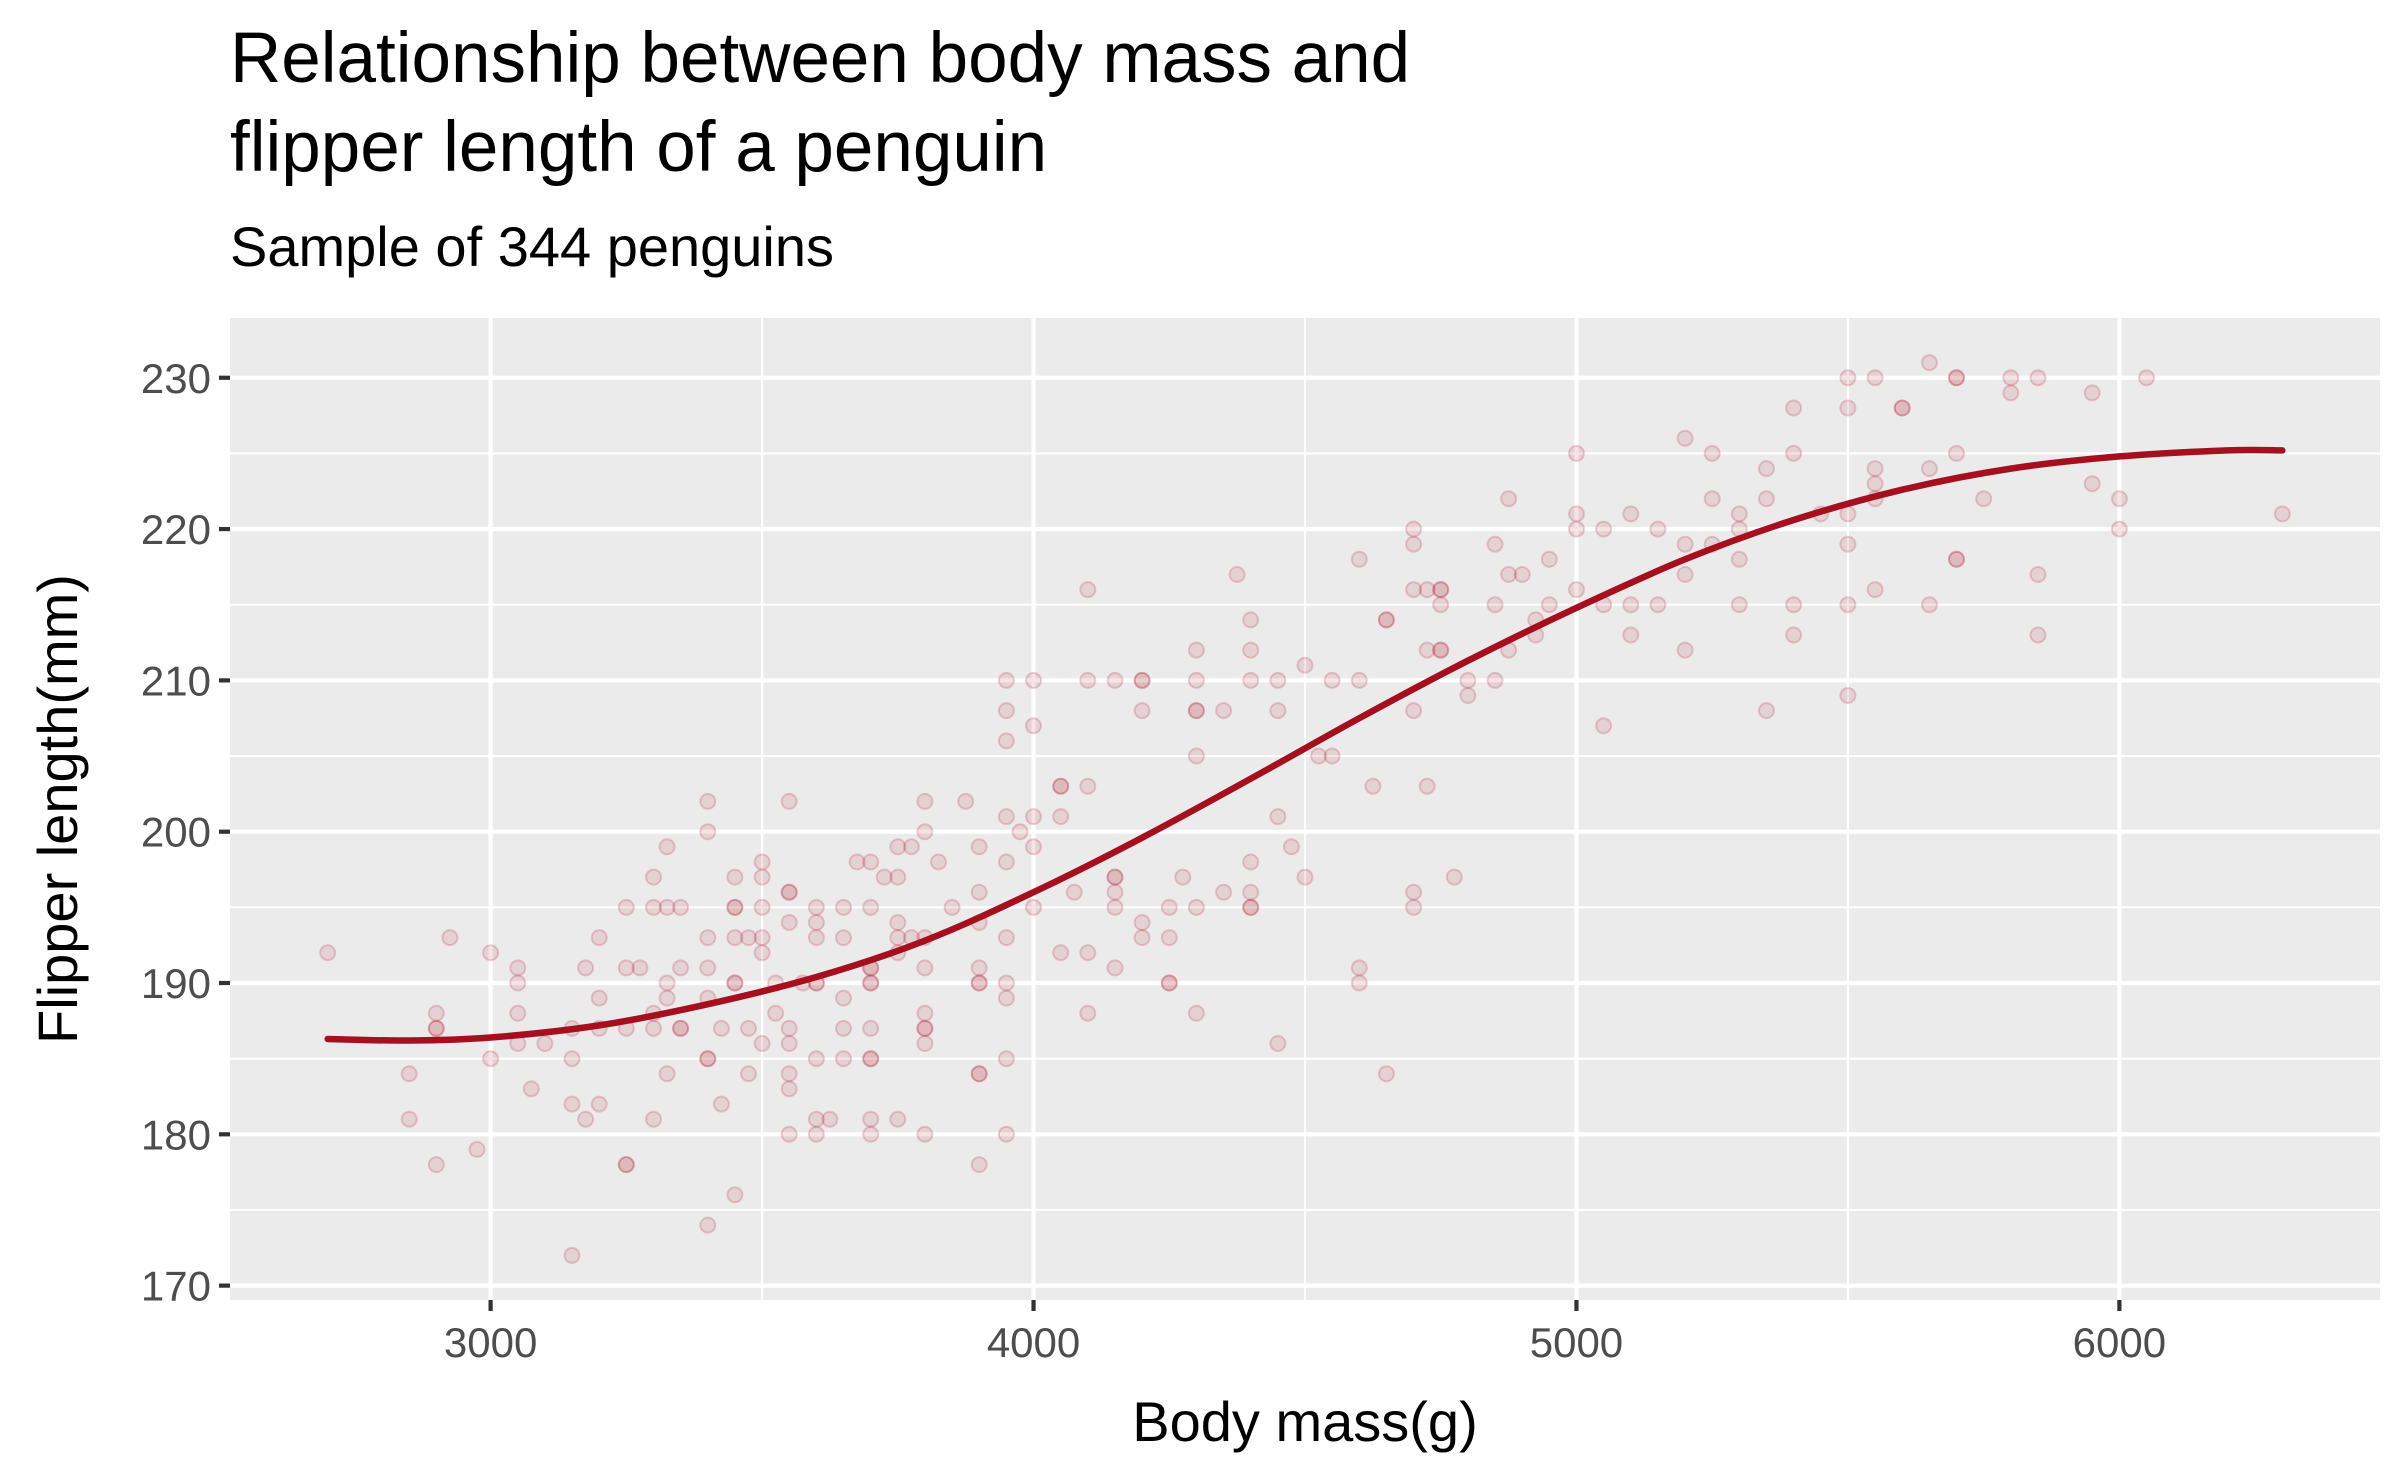  I want to click on y-tick-label: 210, so click(176, 680).